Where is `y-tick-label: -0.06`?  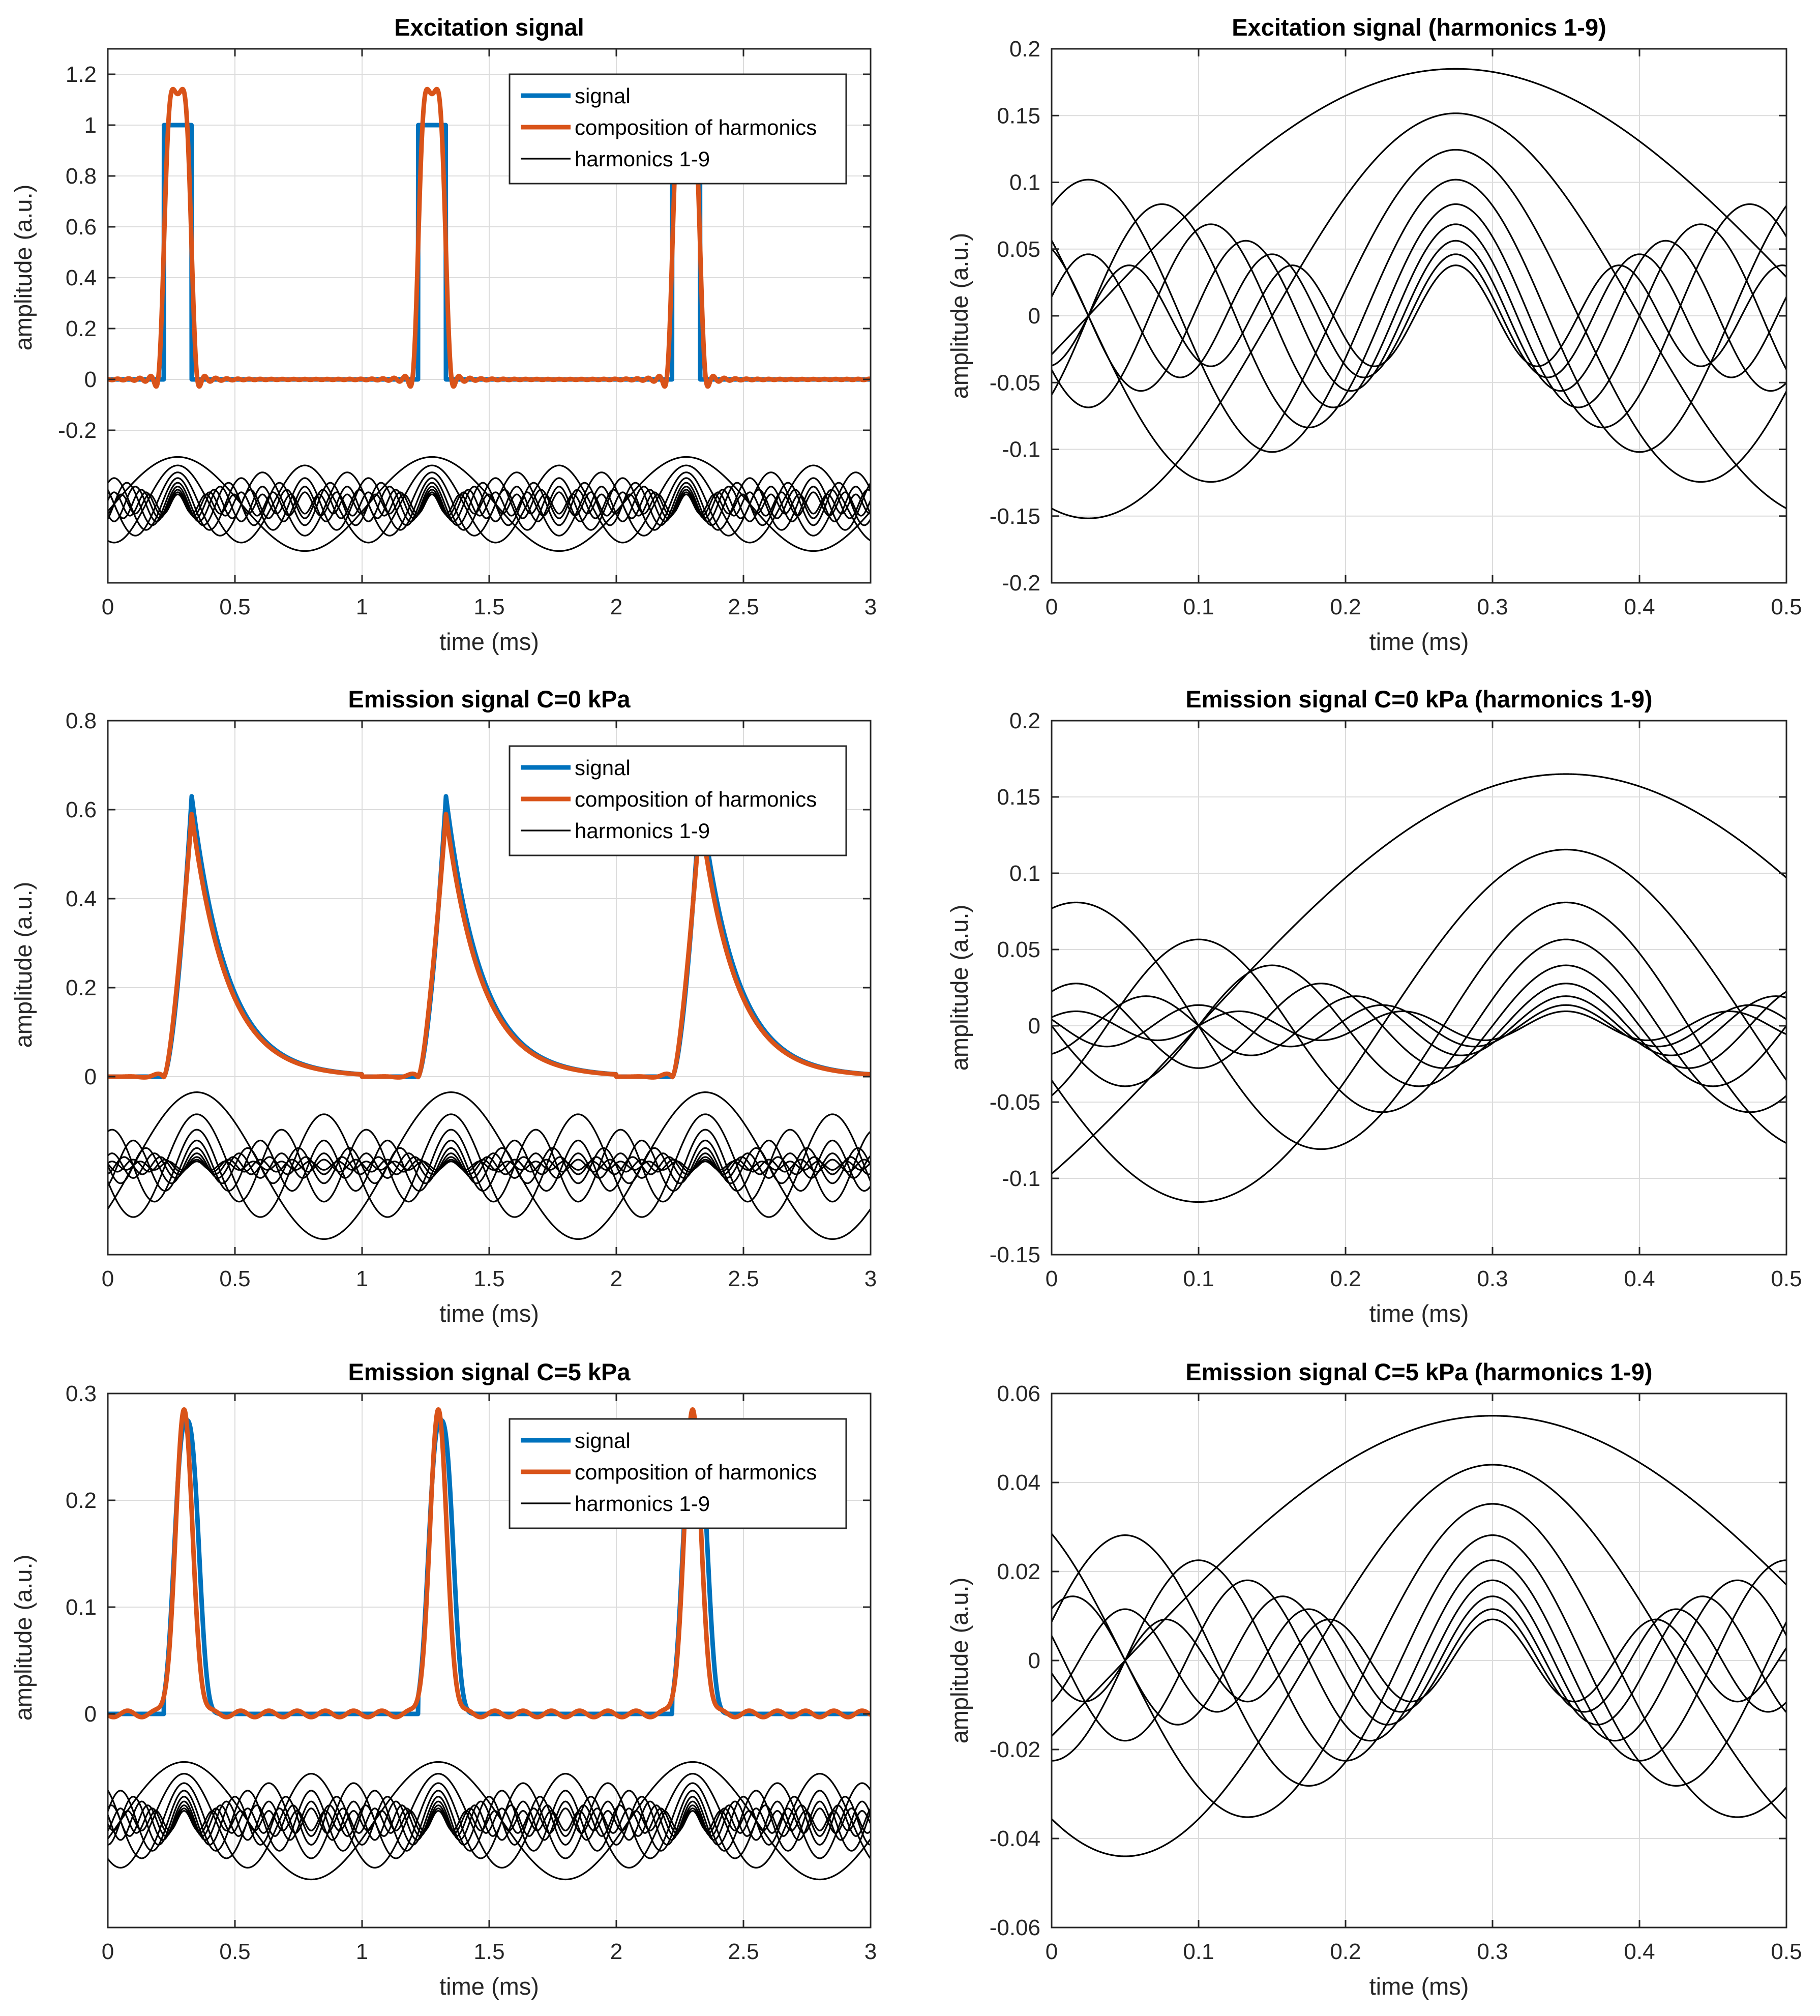 y-tick-label: -0.06 is located at coordinates (1015, 1927).